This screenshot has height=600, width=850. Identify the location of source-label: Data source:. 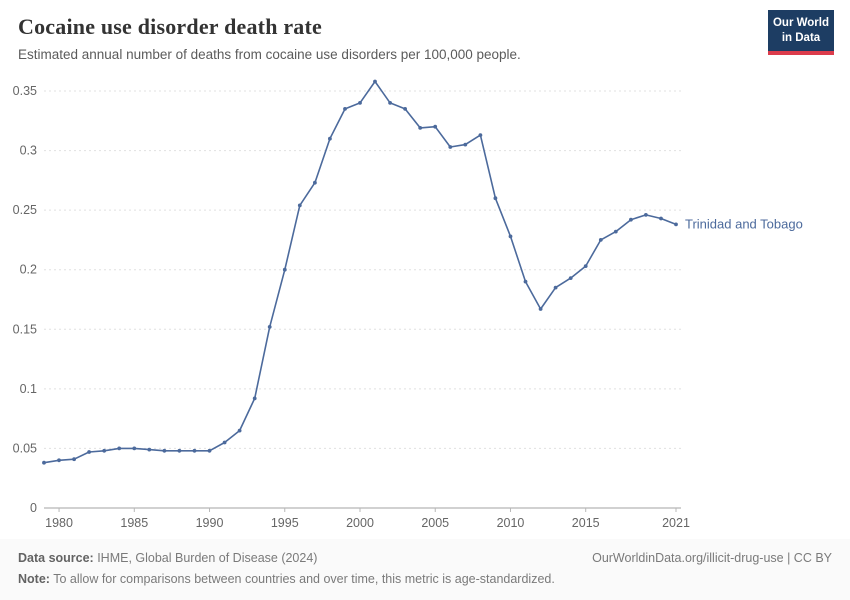
(56, 558).